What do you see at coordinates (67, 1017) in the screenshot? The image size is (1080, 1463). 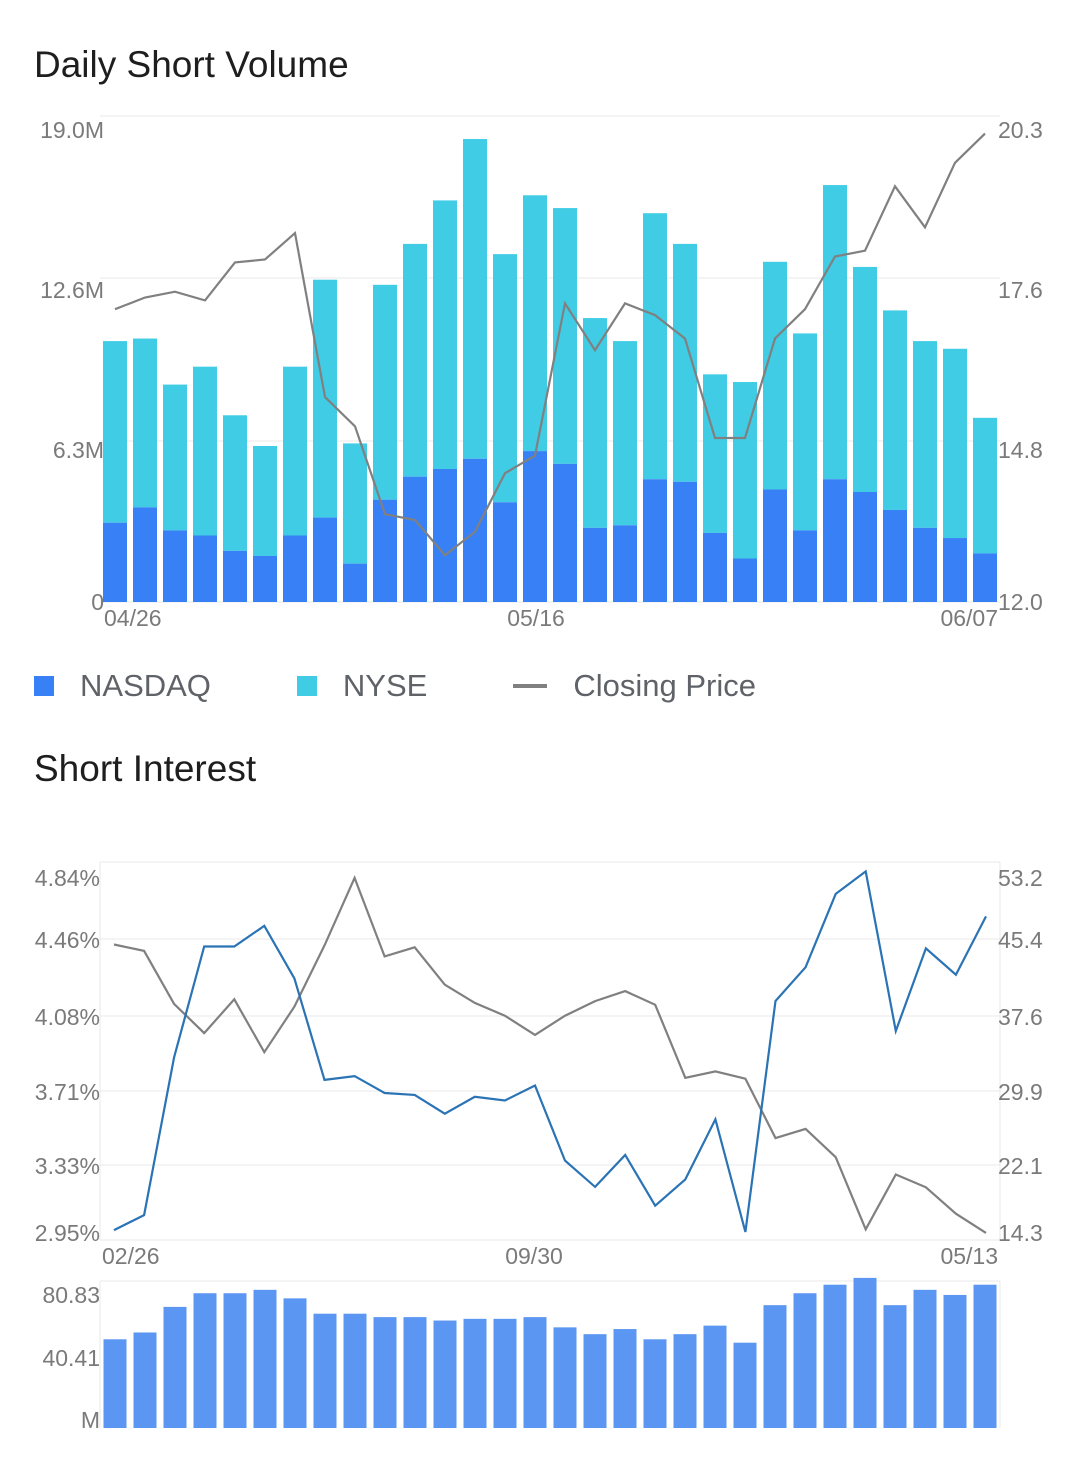 I see `y-left-tick-label: 4.08%` at bounding box center [67, 1017].